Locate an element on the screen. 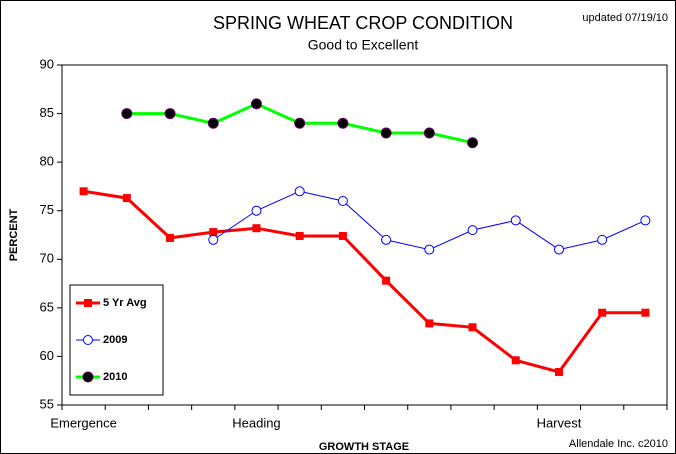 This screenshot has width=676, height=454. chart-subtitle: Good to Excellent is located at coordinates (363, 45).